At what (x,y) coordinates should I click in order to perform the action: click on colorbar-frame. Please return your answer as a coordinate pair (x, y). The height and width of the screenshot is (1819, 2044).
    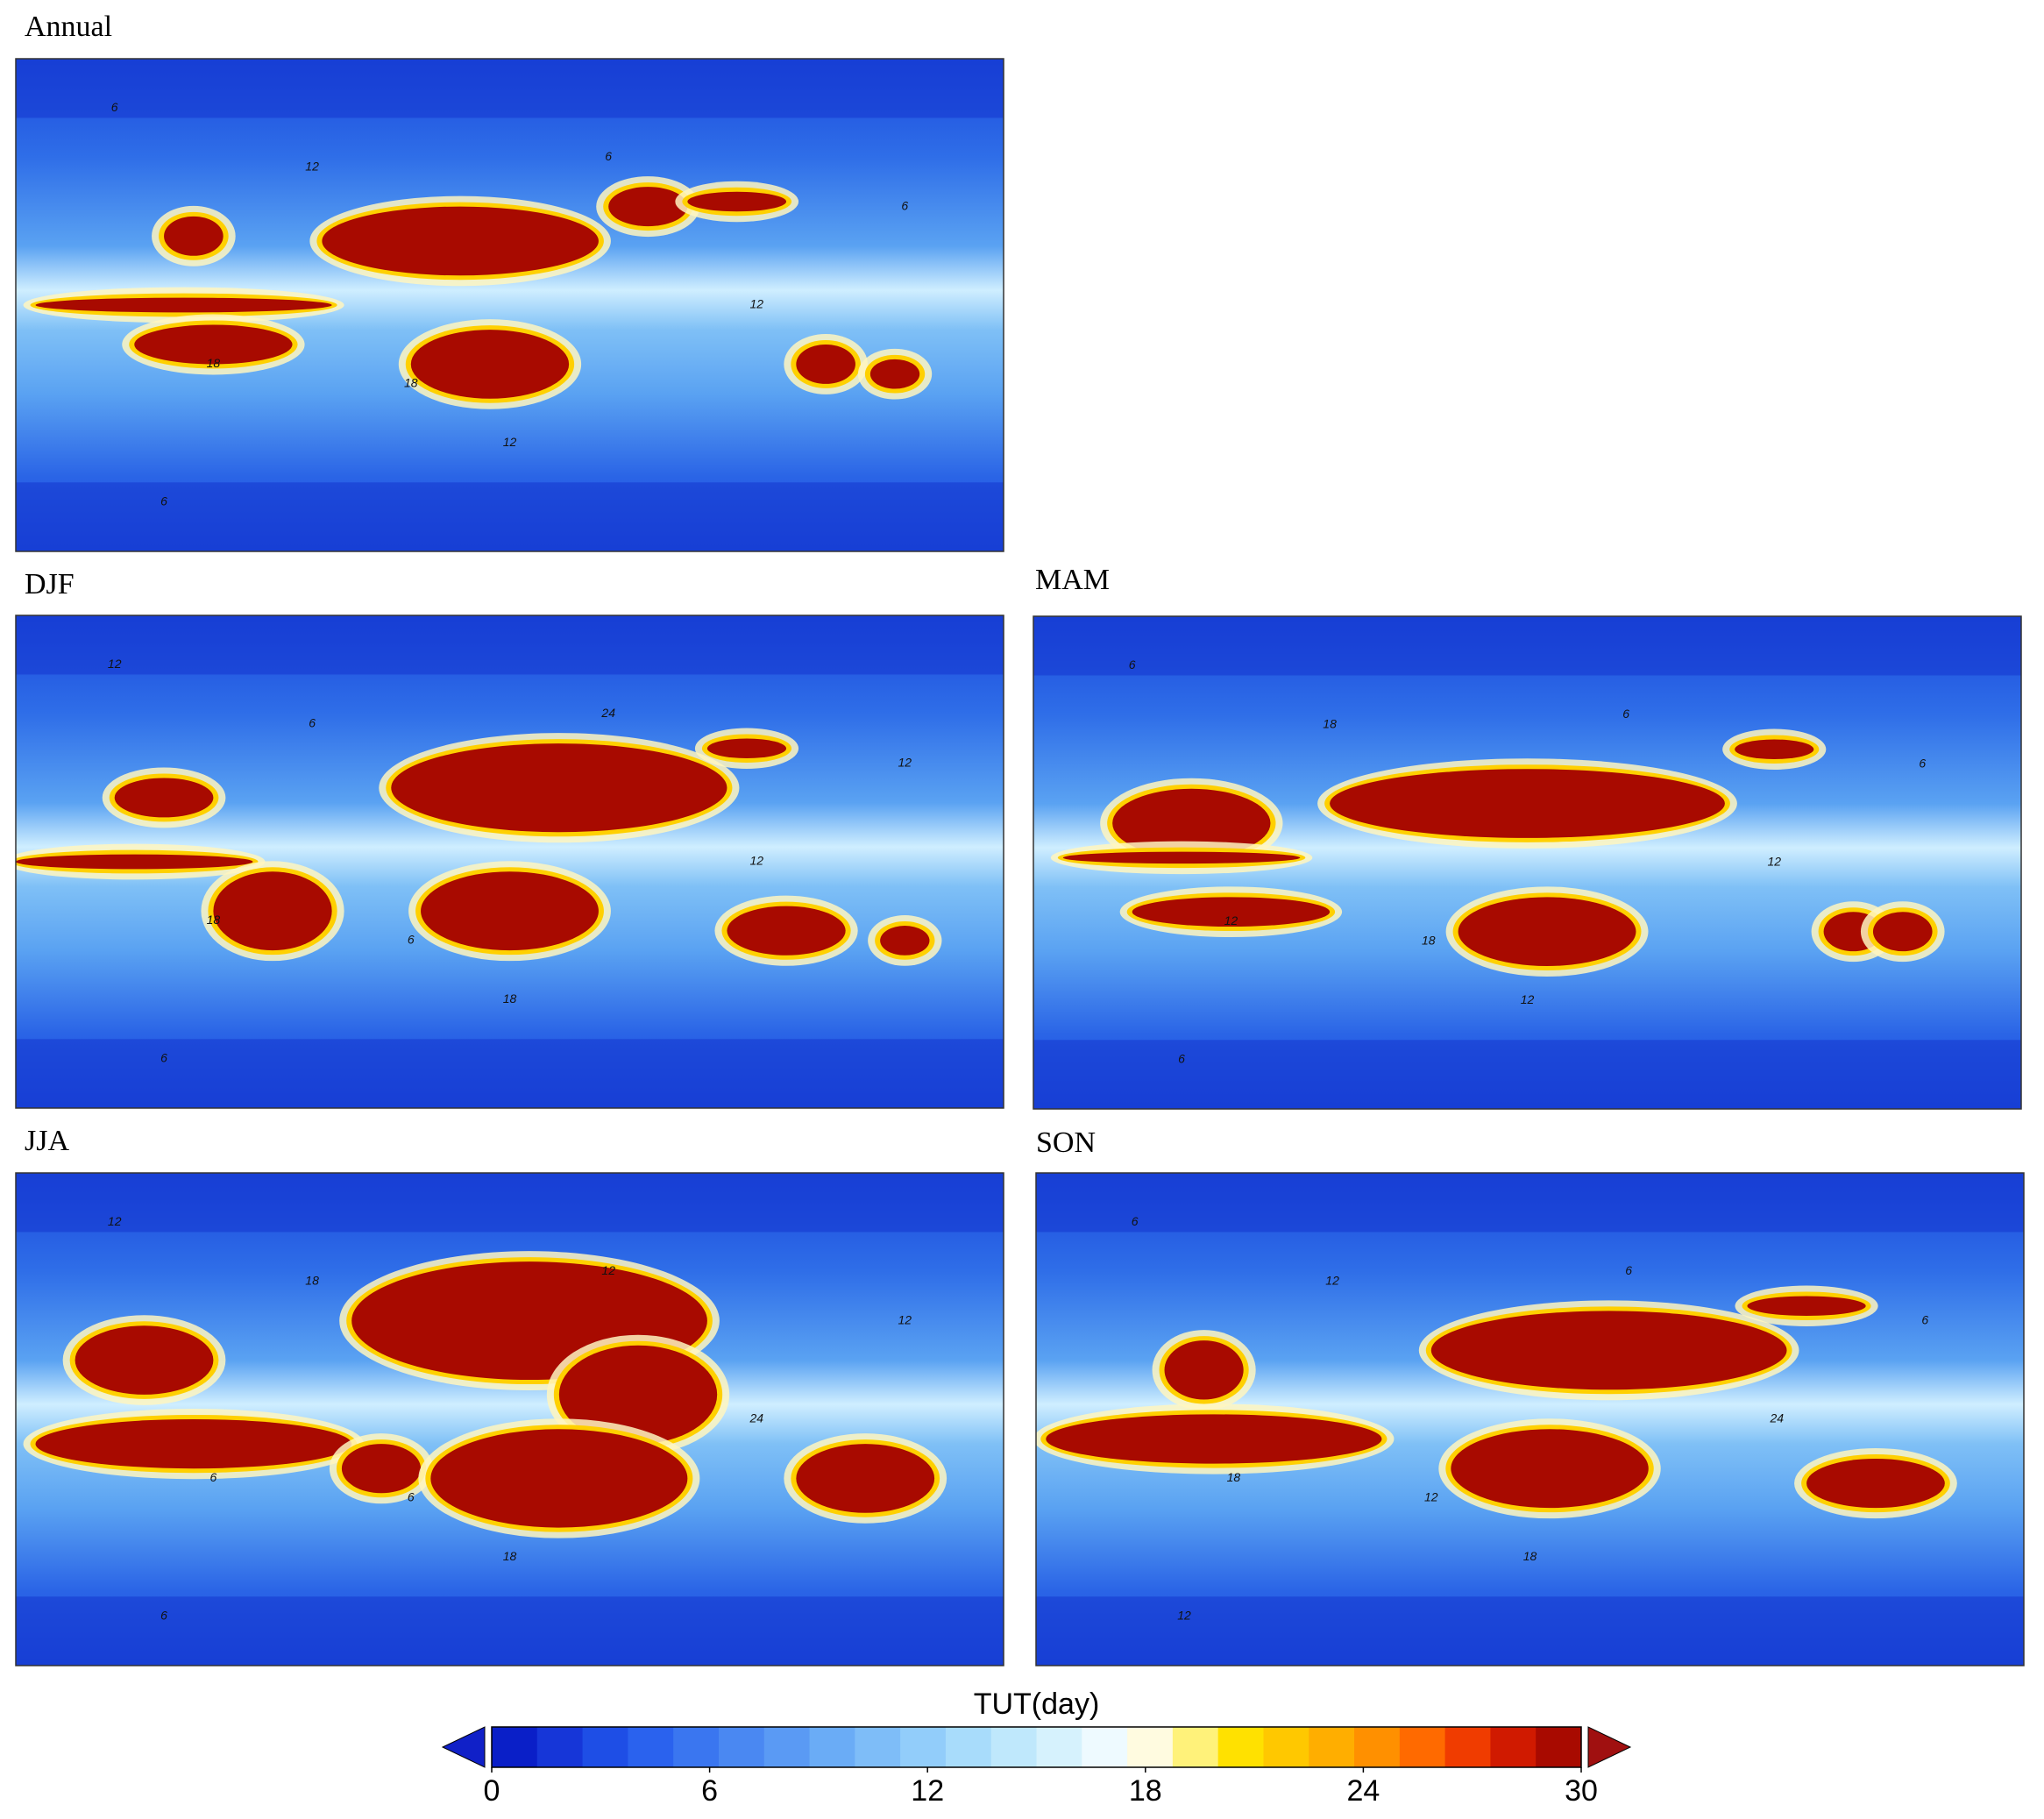
    Looking at the image, I should click on (1036, 1747).